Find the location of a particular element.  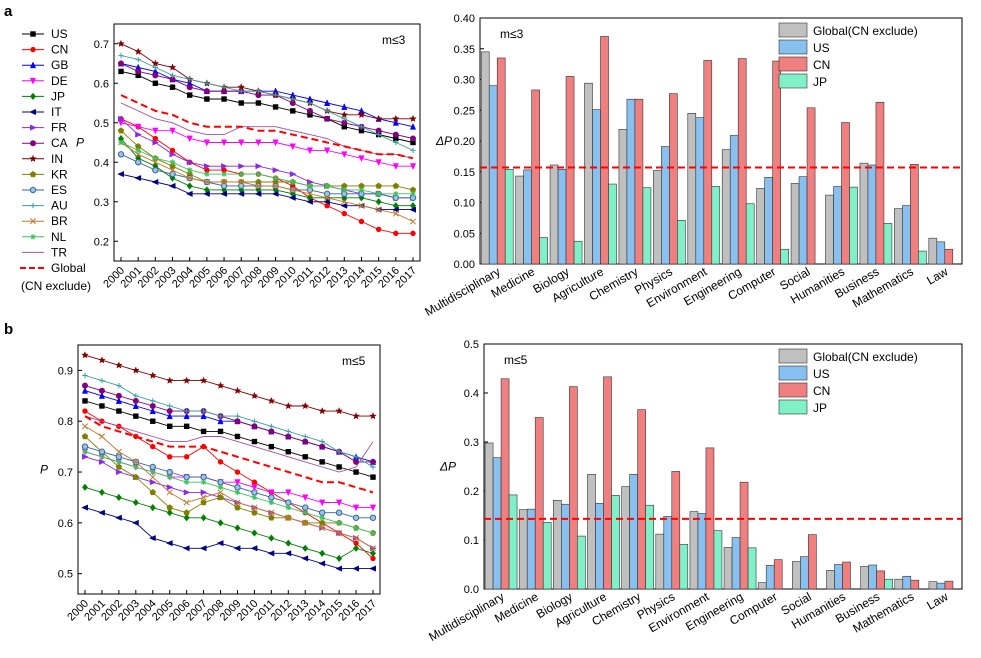

legend-swatch is located at coordinates (793, 407).